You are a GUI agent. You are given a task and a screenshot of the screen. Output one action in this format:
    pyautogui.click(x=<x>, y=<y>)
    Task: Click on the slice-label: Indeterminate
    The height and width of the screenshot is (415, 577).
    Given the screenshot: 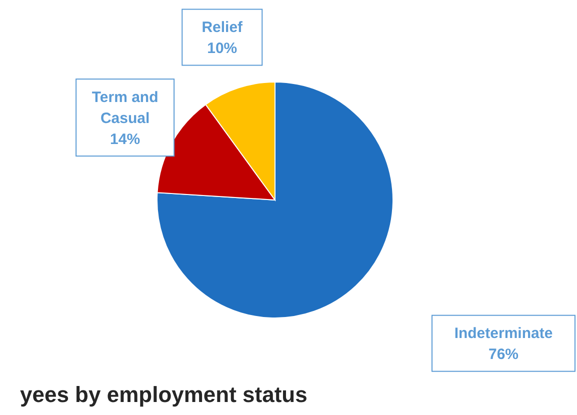 What is the action you would take?
    pyautogui.click(x=503, y=333)
    